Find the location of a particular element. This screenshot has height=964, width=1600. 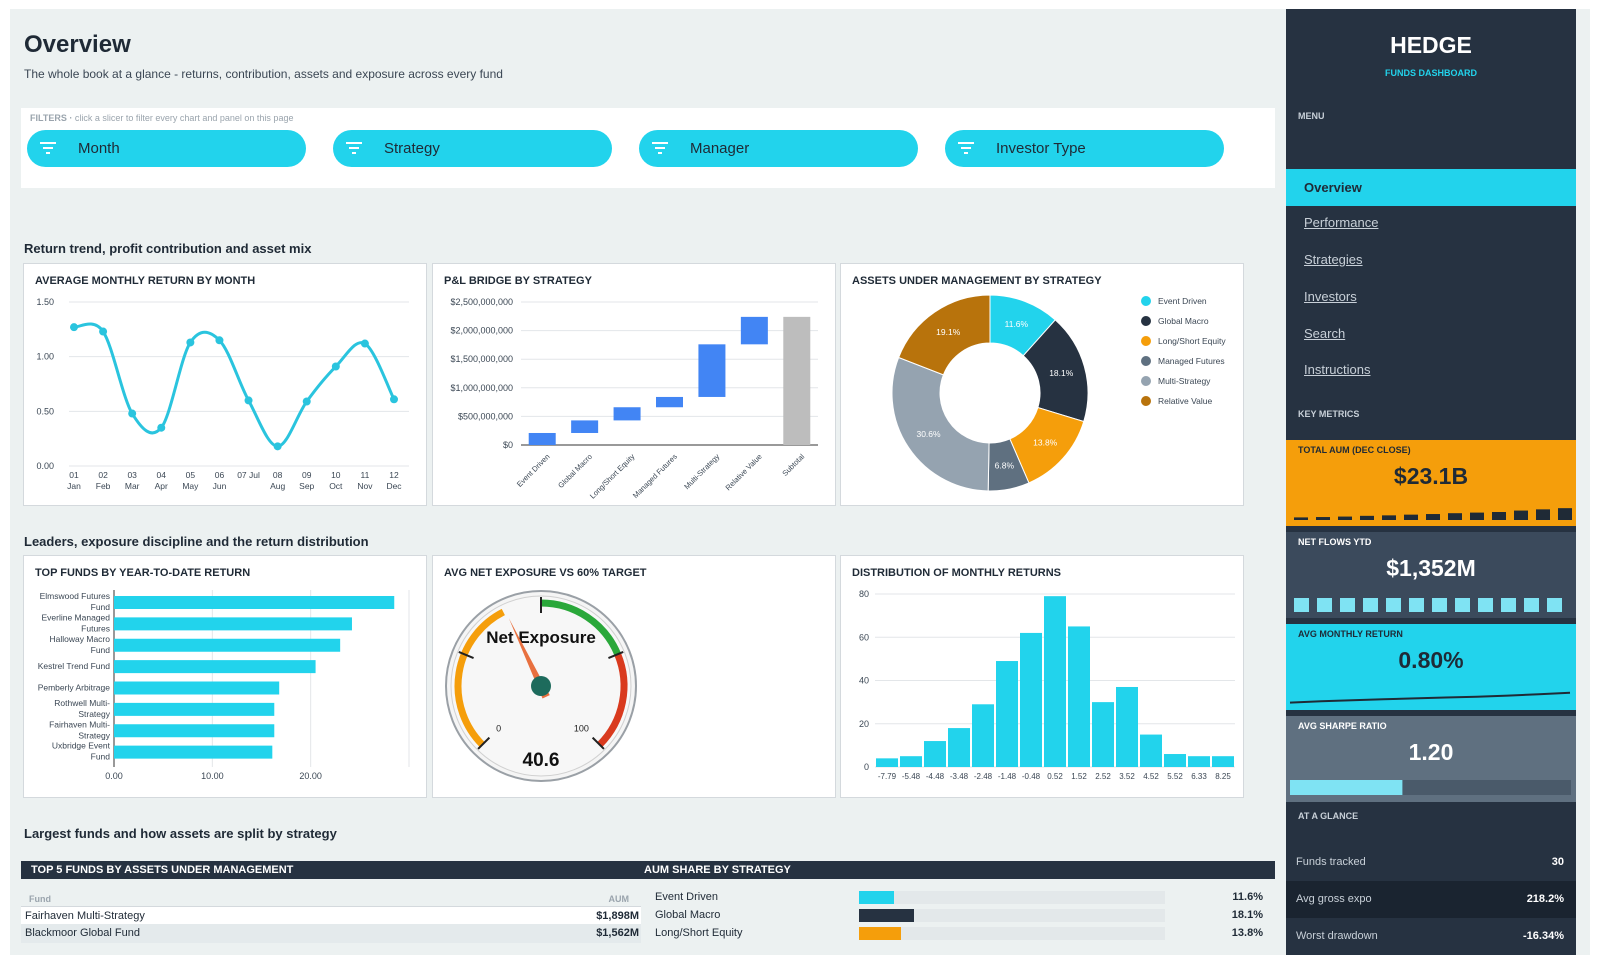

glance-row: Worst drawdown -16.34% is located at coordinates (1431, 936).